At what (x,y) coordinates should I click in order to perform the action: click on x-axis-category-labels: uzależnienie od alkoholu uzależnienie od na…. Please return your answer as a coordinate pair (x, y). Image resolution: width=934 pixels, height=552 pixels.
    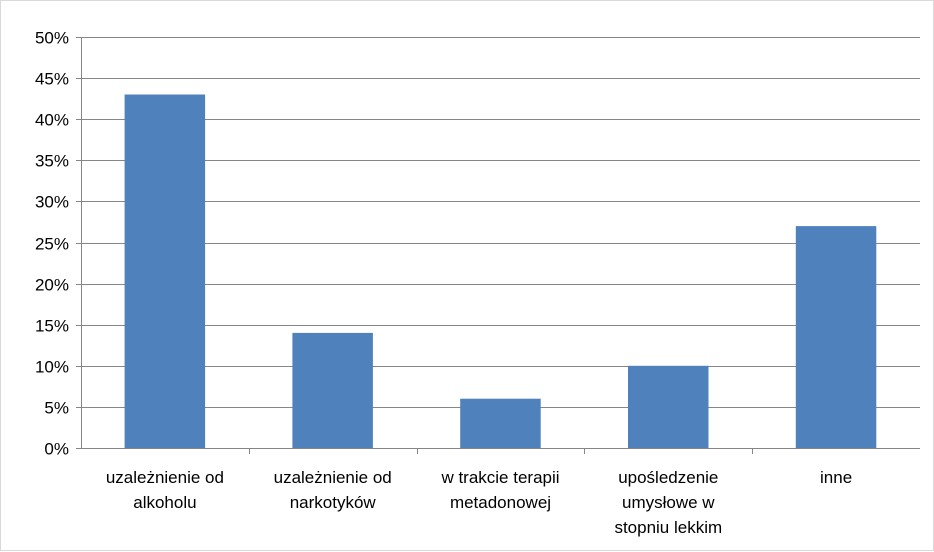
    Looking at the image, I should click on (479, 502).